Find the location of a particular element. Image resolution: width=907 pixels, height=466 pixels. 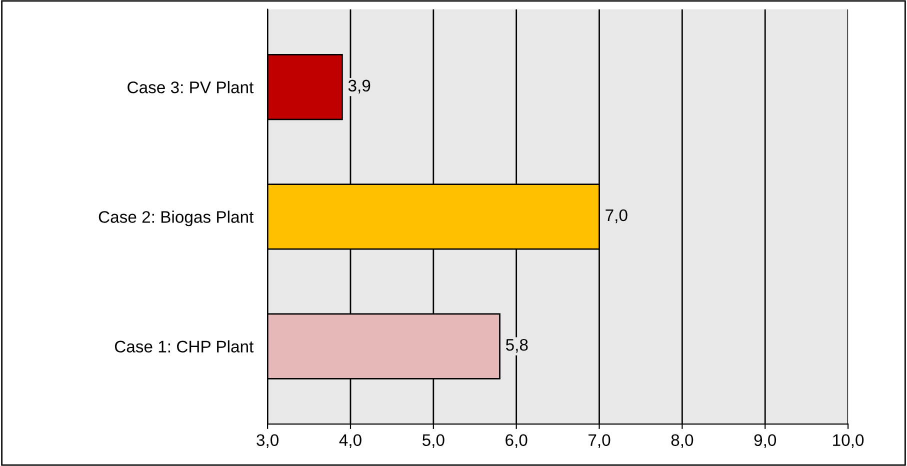

x-tick-label: 9,0 is located at coordinates (765, 441).